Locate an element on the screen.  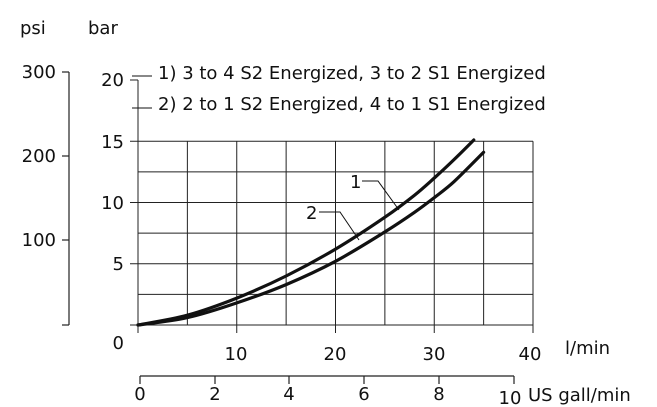
bar-axis-labels: 20 15 10 5 0 is located at coordinates (112, 212).